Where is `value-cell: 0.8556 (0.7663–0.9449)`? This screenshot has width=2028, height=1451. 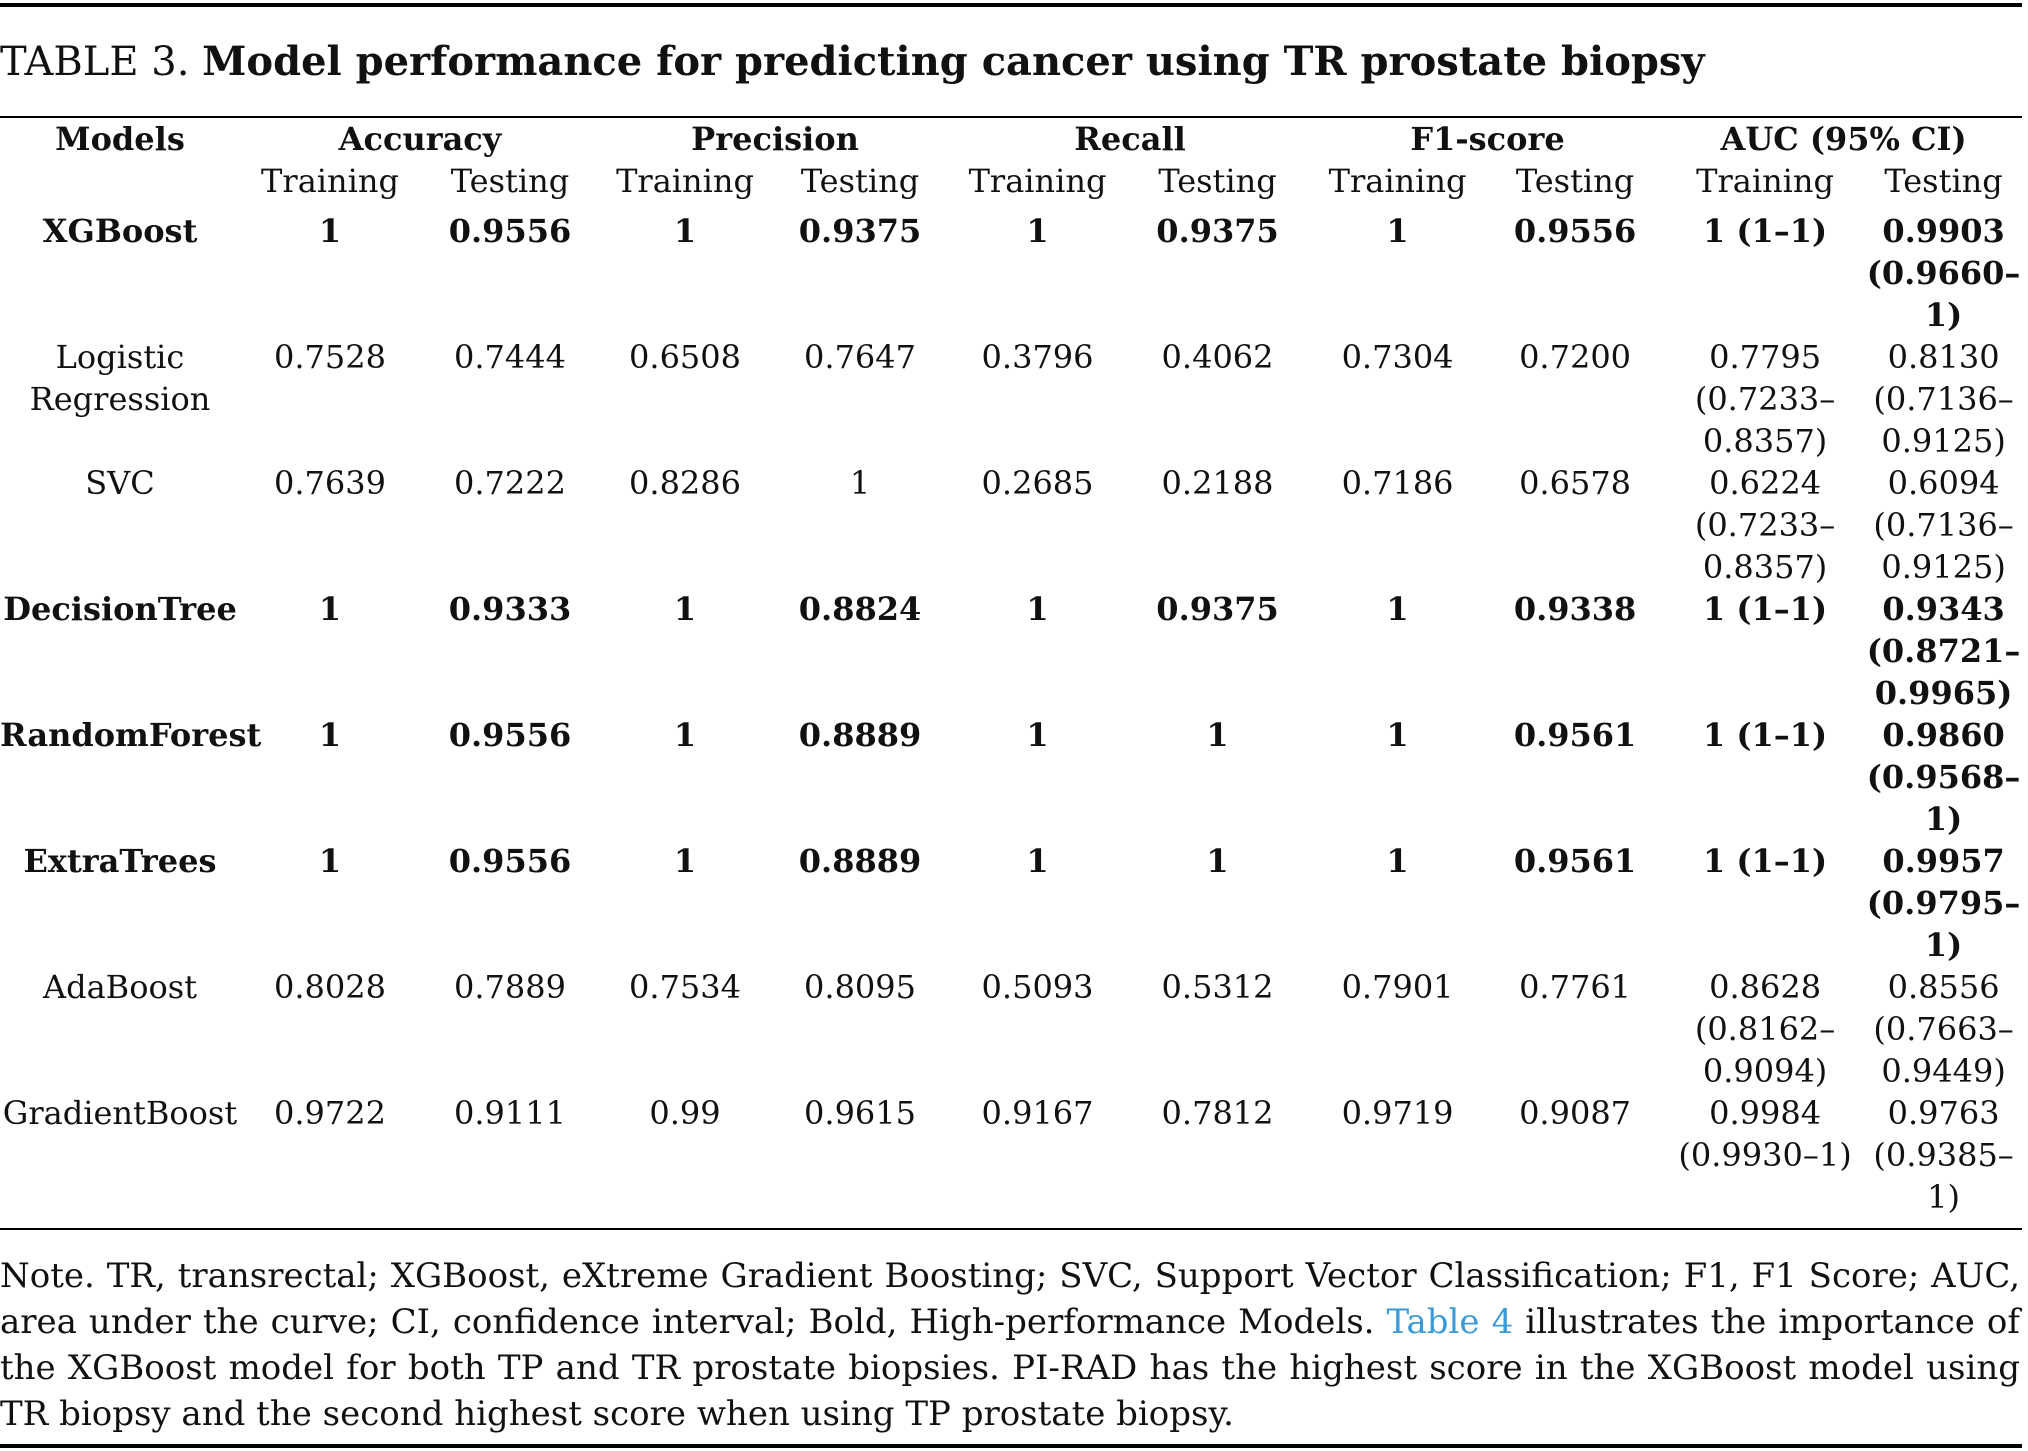 value-cell: 0.8556 (0.7663–0.9449) is located at coordinates (1943, 1029).